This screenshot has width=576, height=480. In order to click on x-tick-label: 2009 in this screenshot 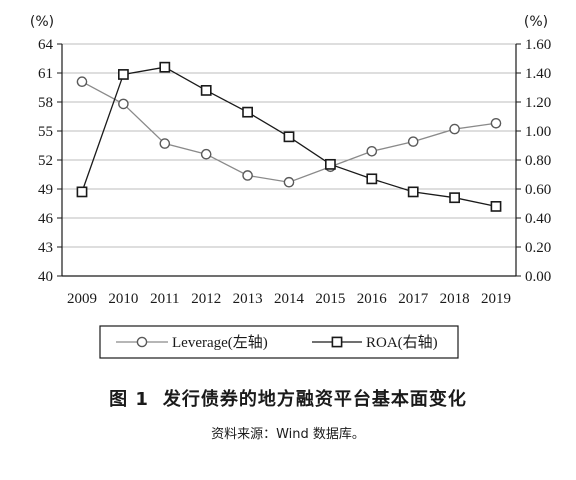, I will do `click(82, 299)`.